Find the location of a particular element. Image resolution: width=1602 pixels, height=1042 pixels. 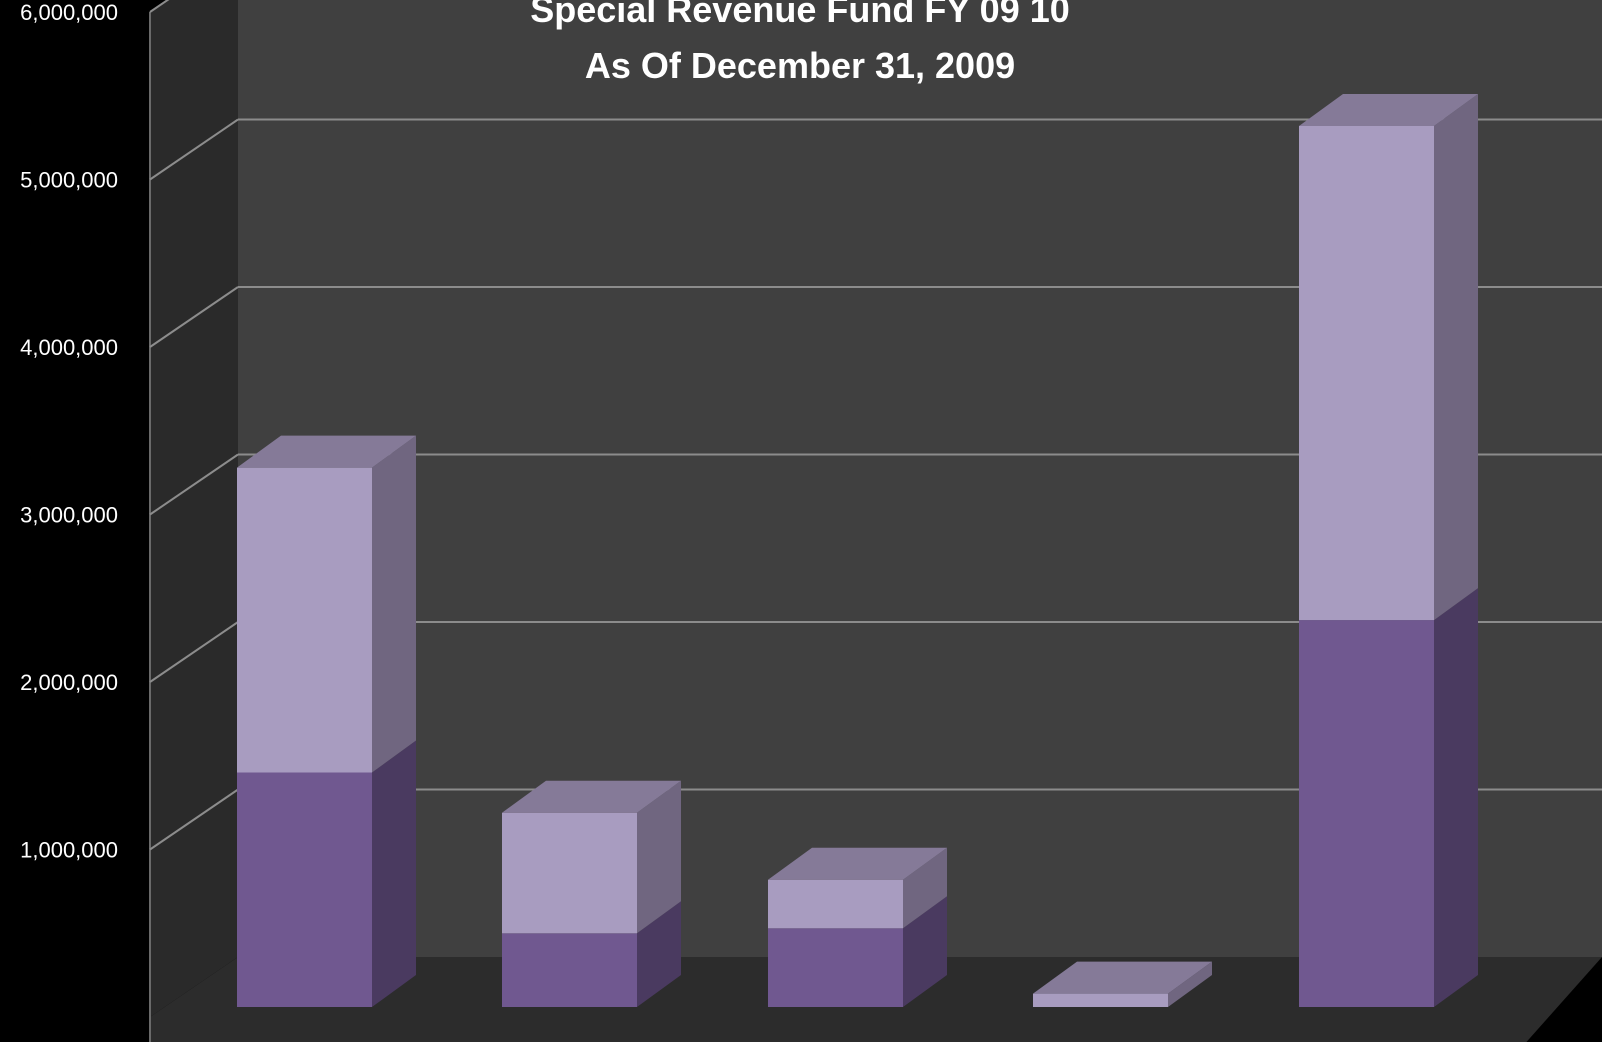

chart-subtitle: As Of December 31, 2009 is located at coordinates (800, 65).